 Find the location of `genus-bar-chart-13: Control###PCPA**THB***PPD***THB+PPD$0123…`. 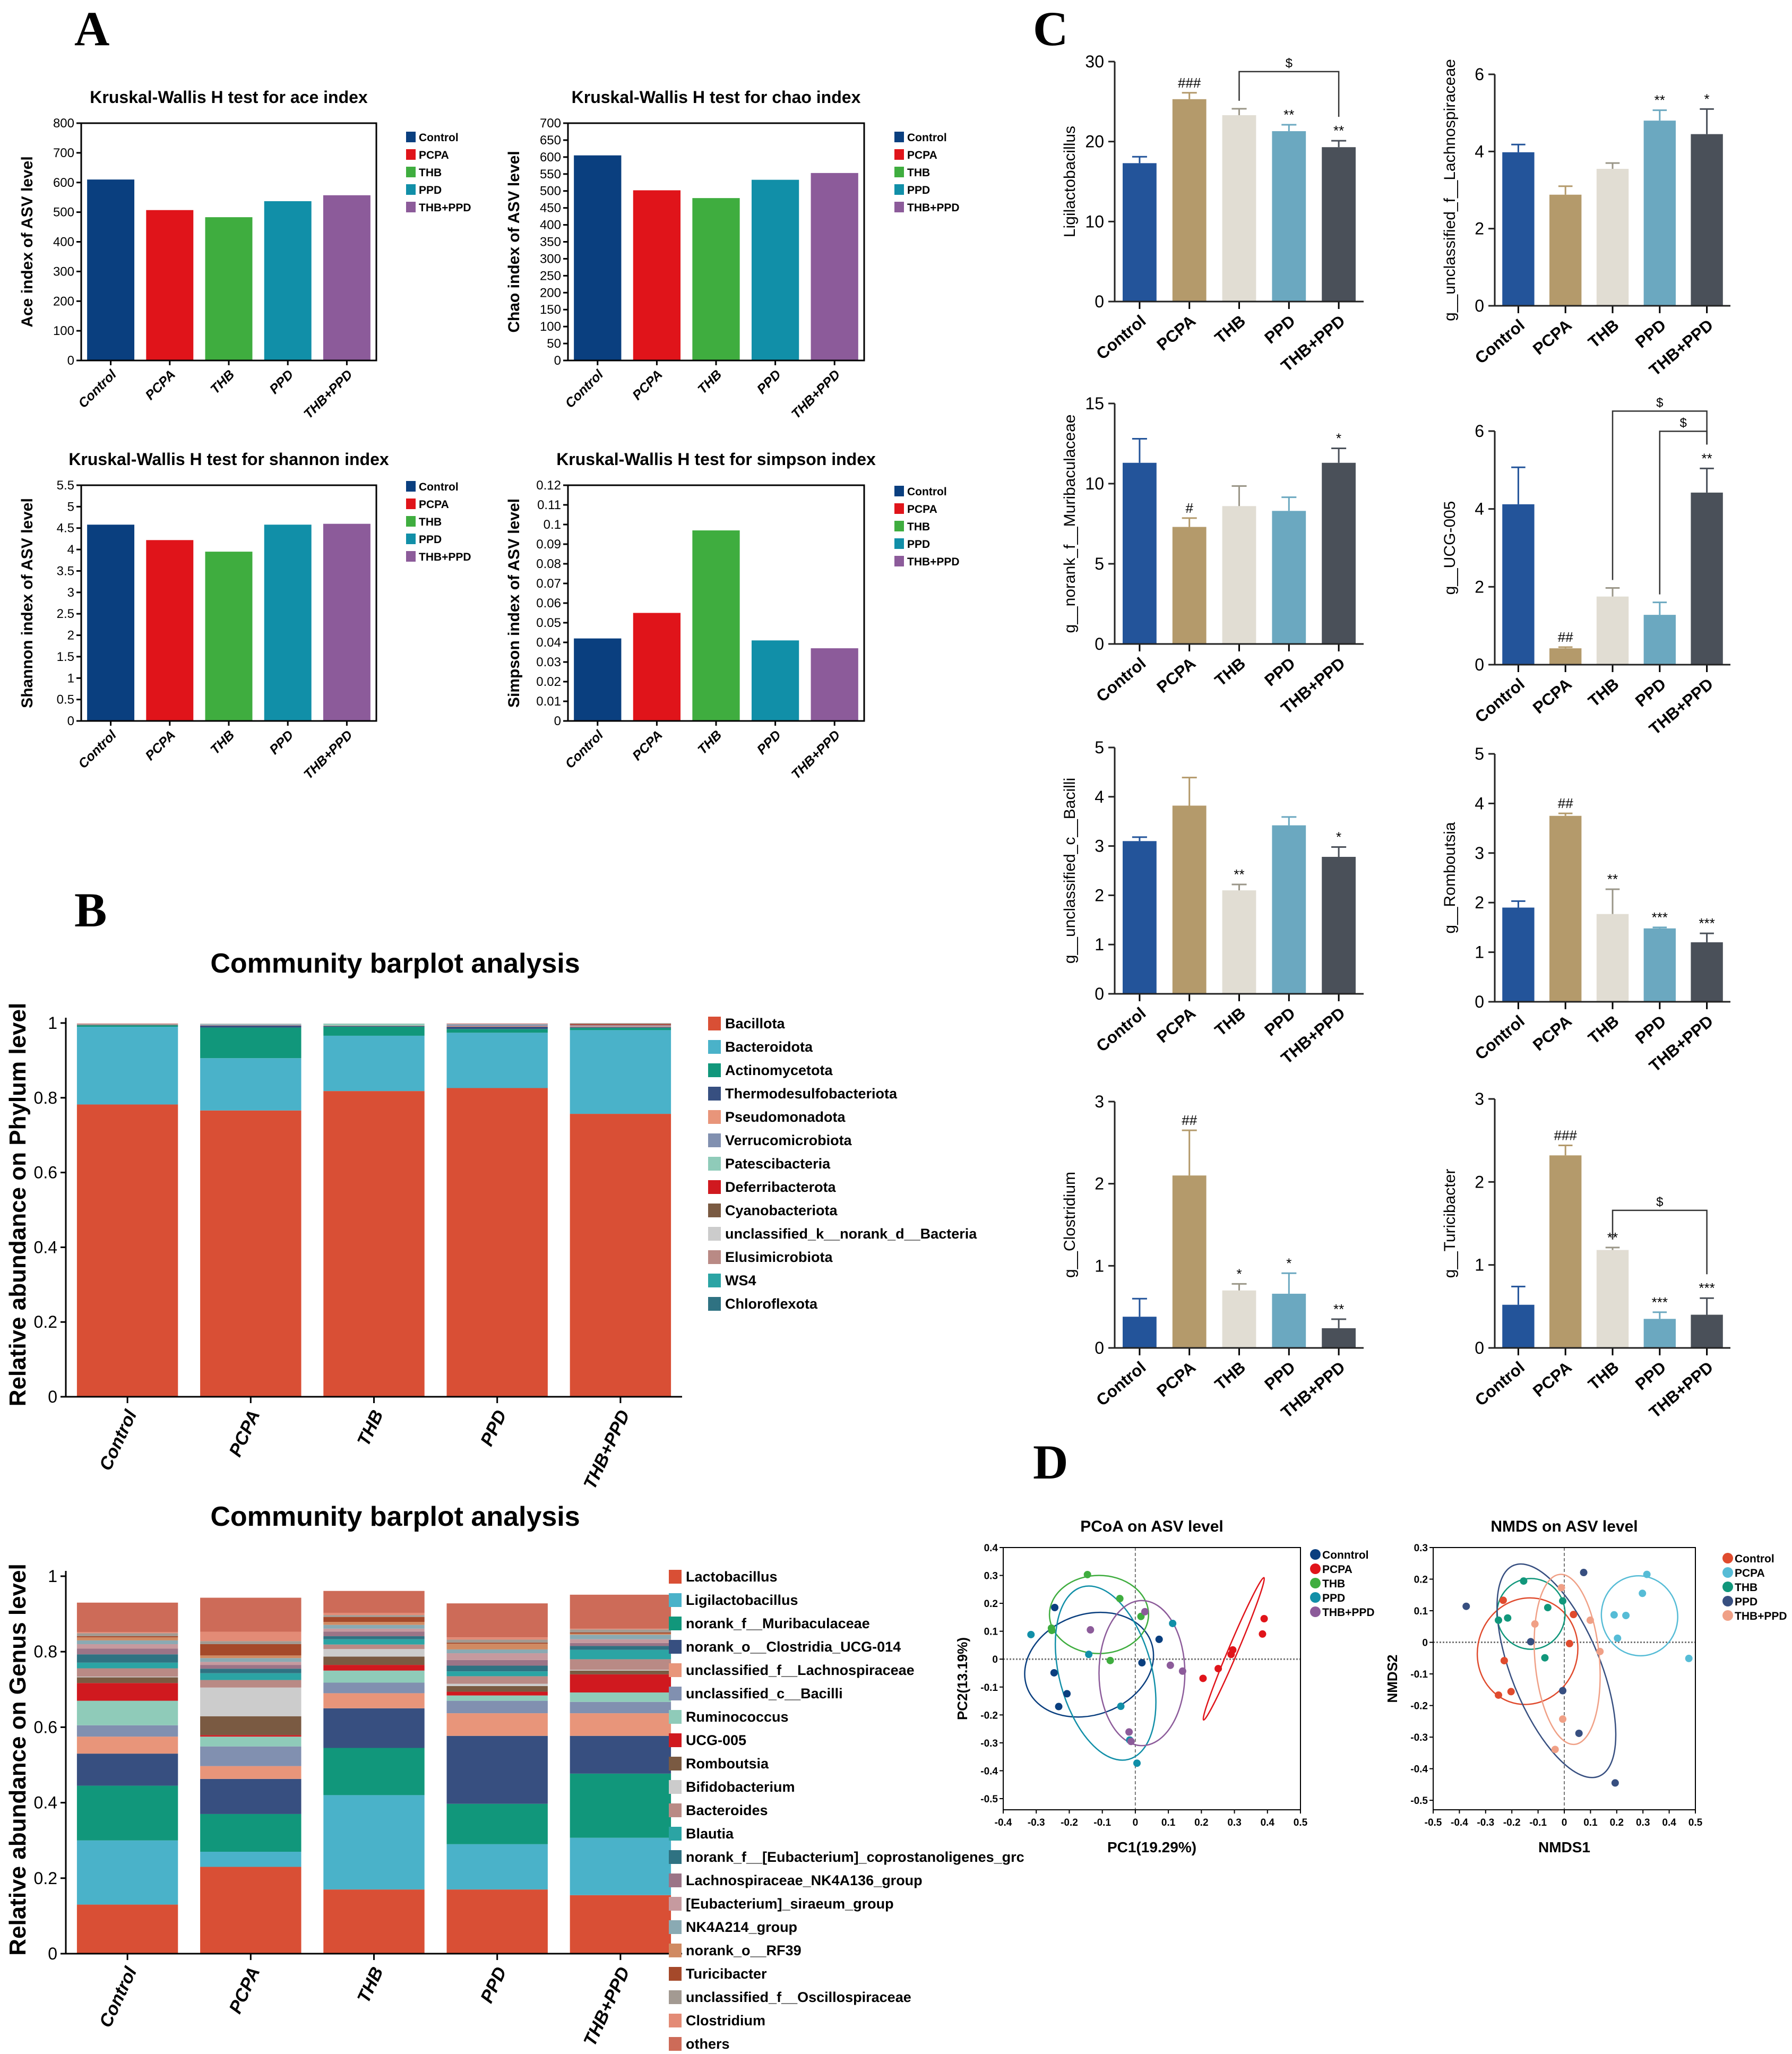

genus-bar-chart-13: Control###PCPA**THB***PPD***THB+PPD$0123… is located at coordinates (1586, 1255).